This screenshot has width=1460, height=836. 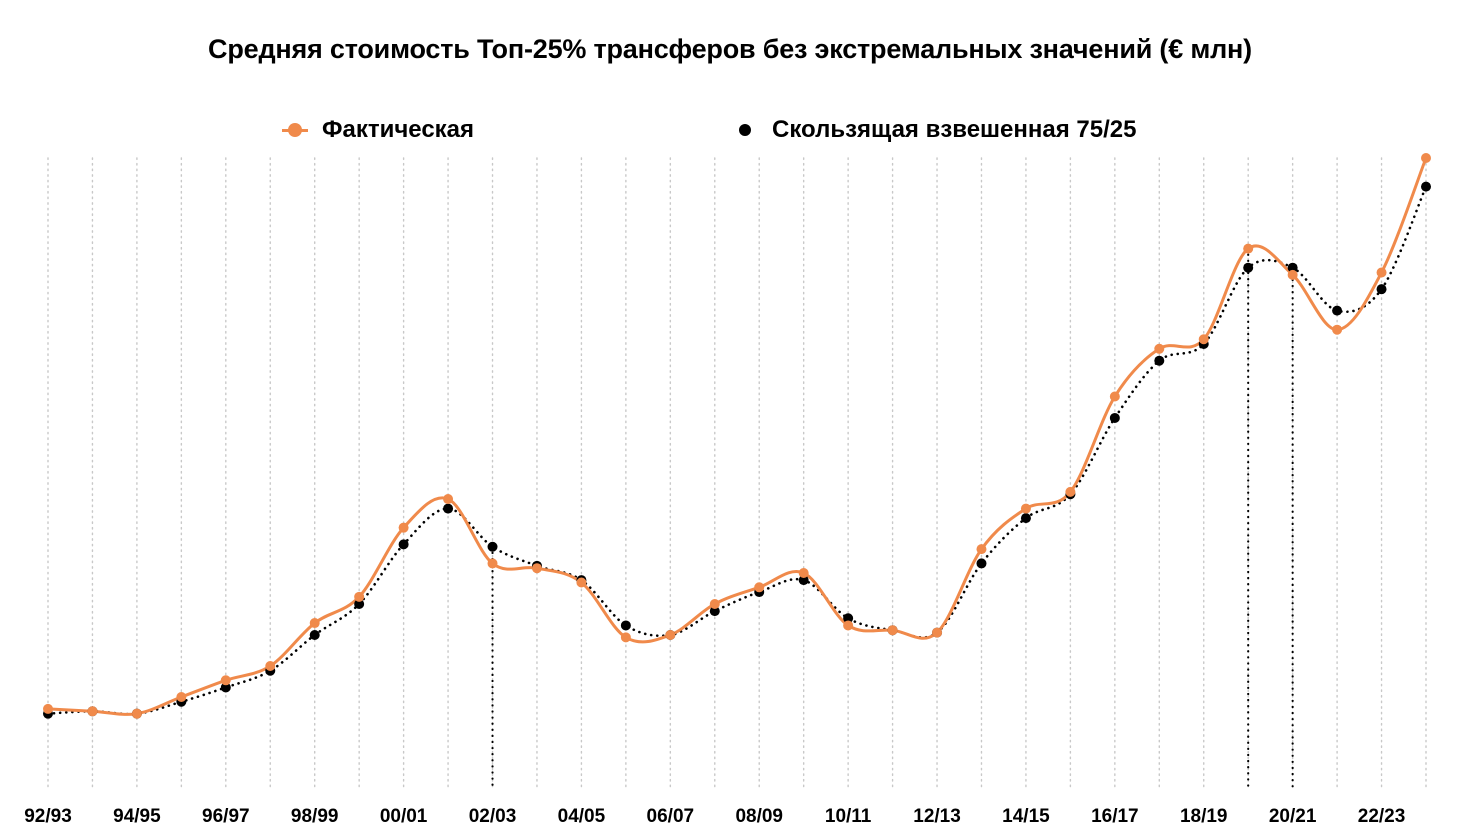 I want to click on point-weighted-96/97, so click(x=225, y=687).